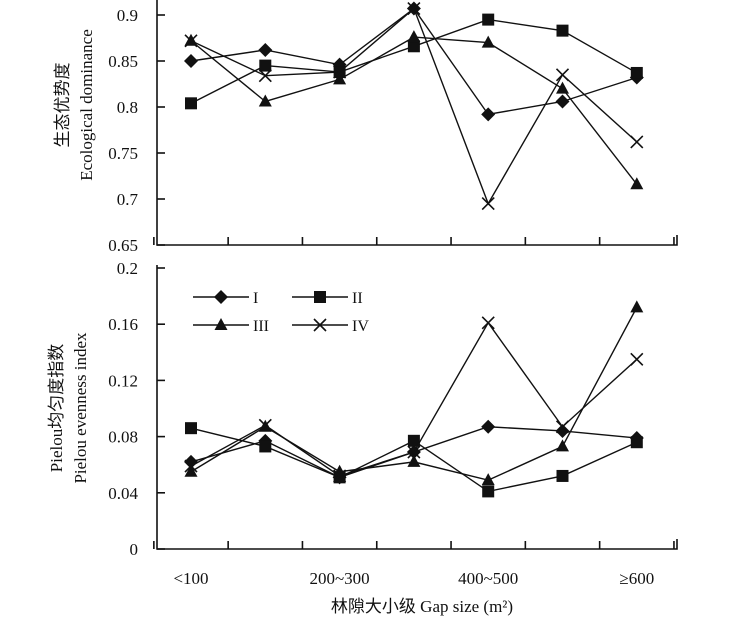 This screenshot has height=630, width=742. What do you see at coordinates (414, 61) in the screenshot?
I see `series-II` at bounding box center [414, 61].